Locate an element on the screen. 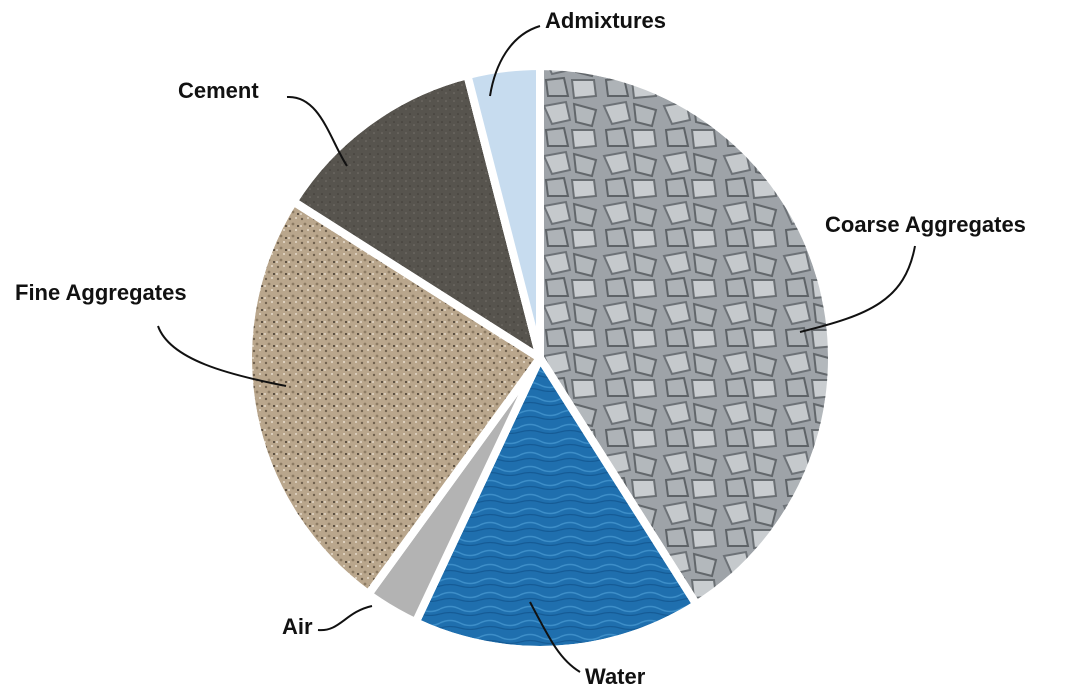  slice-label: Cement is located at coordinates (218, 90).